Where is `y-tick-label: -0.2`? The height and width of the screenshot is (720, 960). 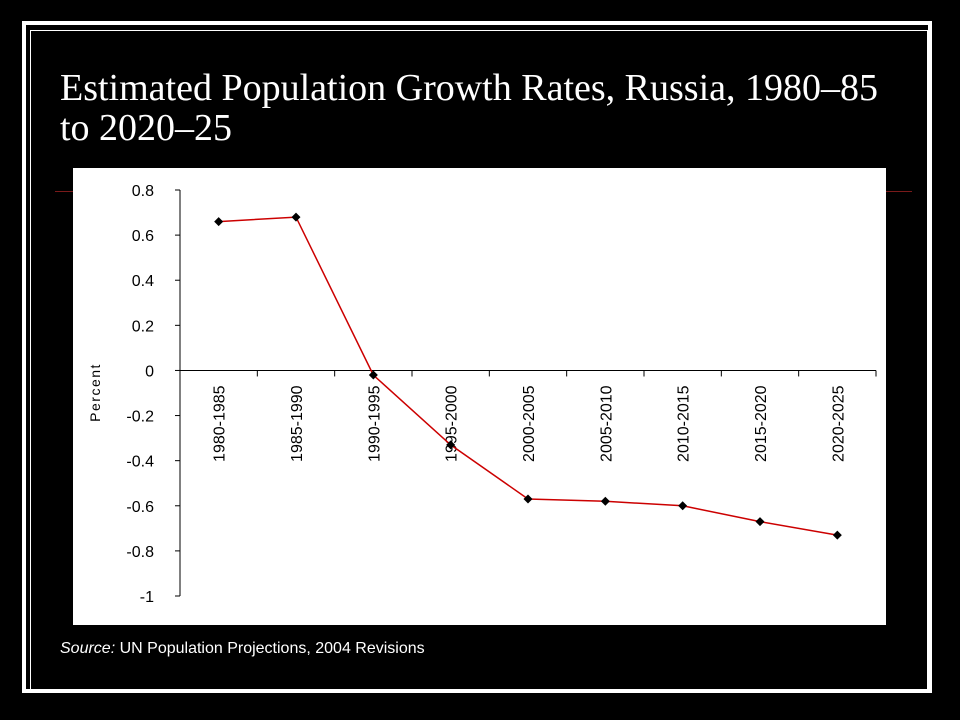 y-tick-label: -0.2 is located at coordinates (140, 417).